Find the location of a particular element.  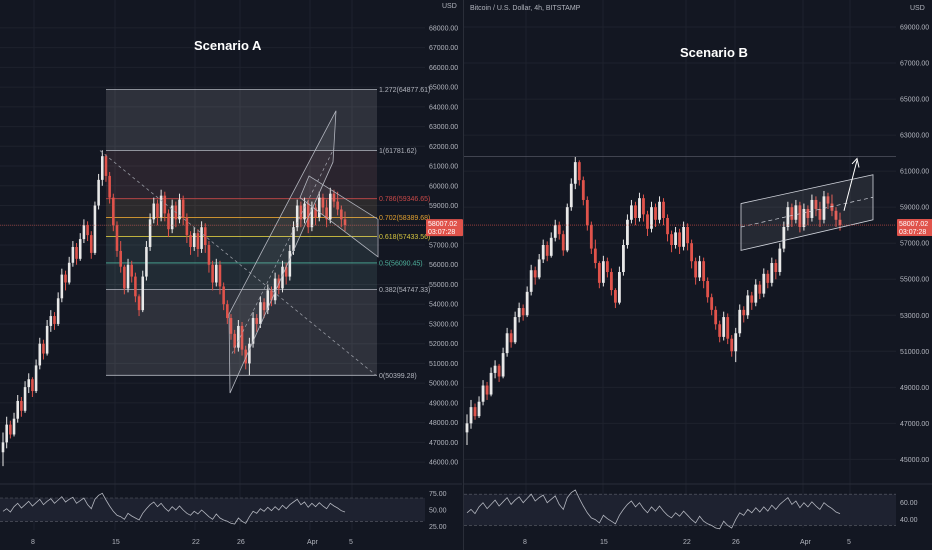

x-tick-label: 15 is located at coordinates (116, 542).